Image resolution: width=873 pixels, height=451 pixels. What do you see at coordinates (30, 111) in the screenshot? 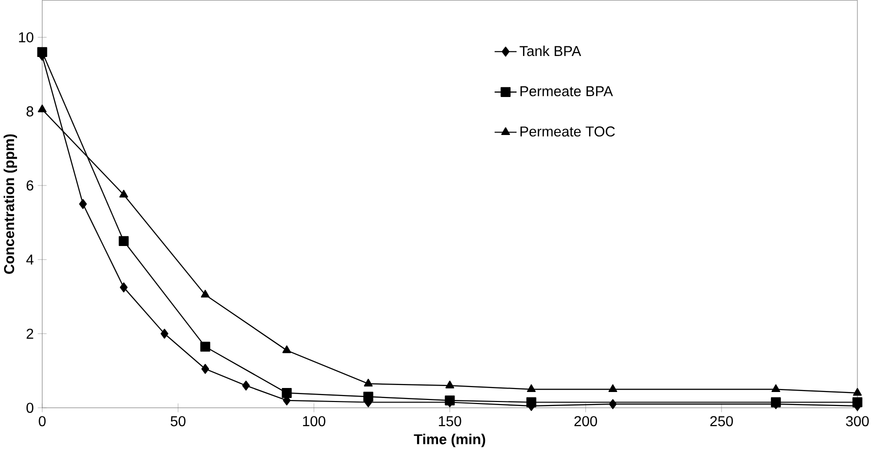
I see `y-tick-label: 8` at bounding box center [30, 111].